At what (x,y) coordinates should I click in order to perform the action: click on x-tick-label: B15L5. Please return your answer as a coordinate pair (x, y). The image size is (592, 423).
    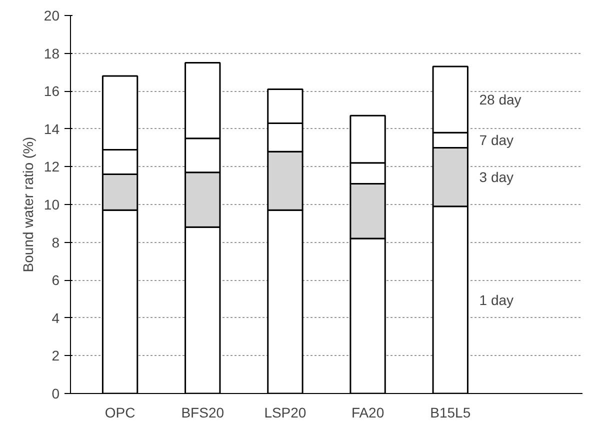
    Looking at the image, I should click on (450, 412).